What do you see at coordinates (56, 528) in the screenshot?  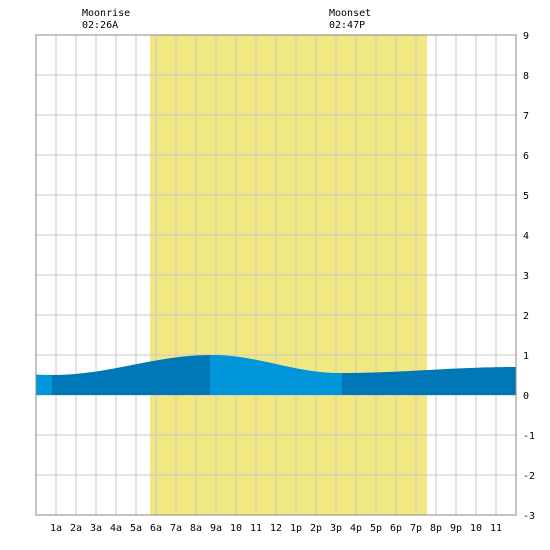 I see `x-tick-label: 1a` at bounding box center [56, 528].